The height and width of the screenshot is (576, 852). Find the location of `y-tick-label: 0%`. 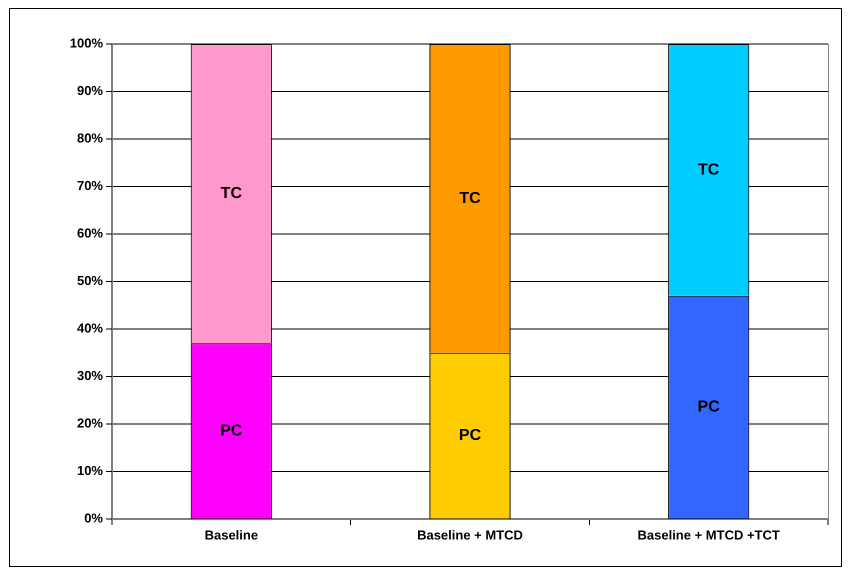

y-tick-label: 0% is located at coordinates (94, 518).